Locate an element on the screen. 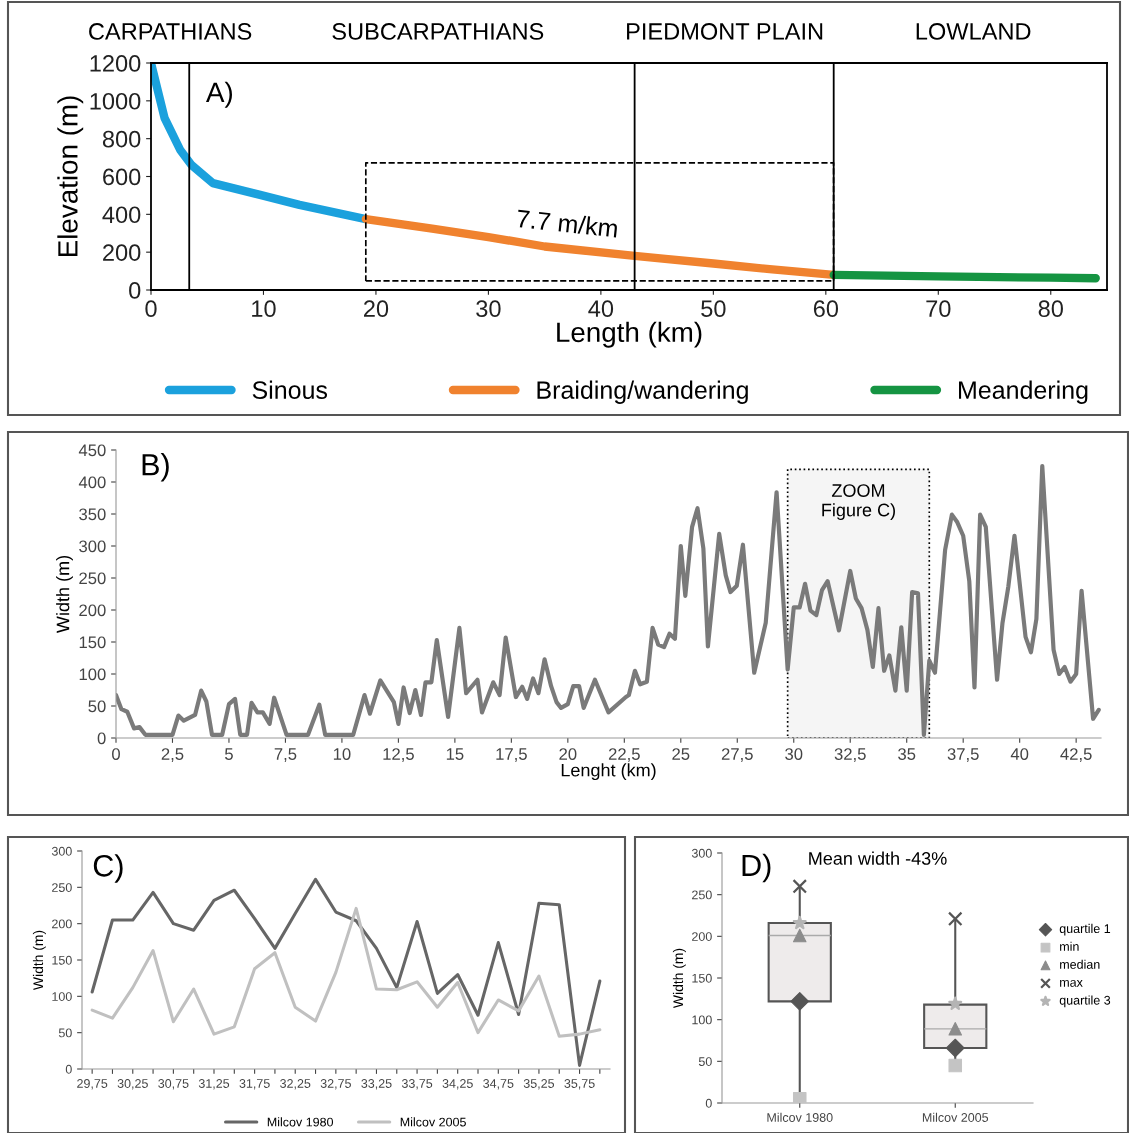 Image resolution: width=1129 pixels, height=1133 pixels. annotation: C) is located at coordinates (108, 868).